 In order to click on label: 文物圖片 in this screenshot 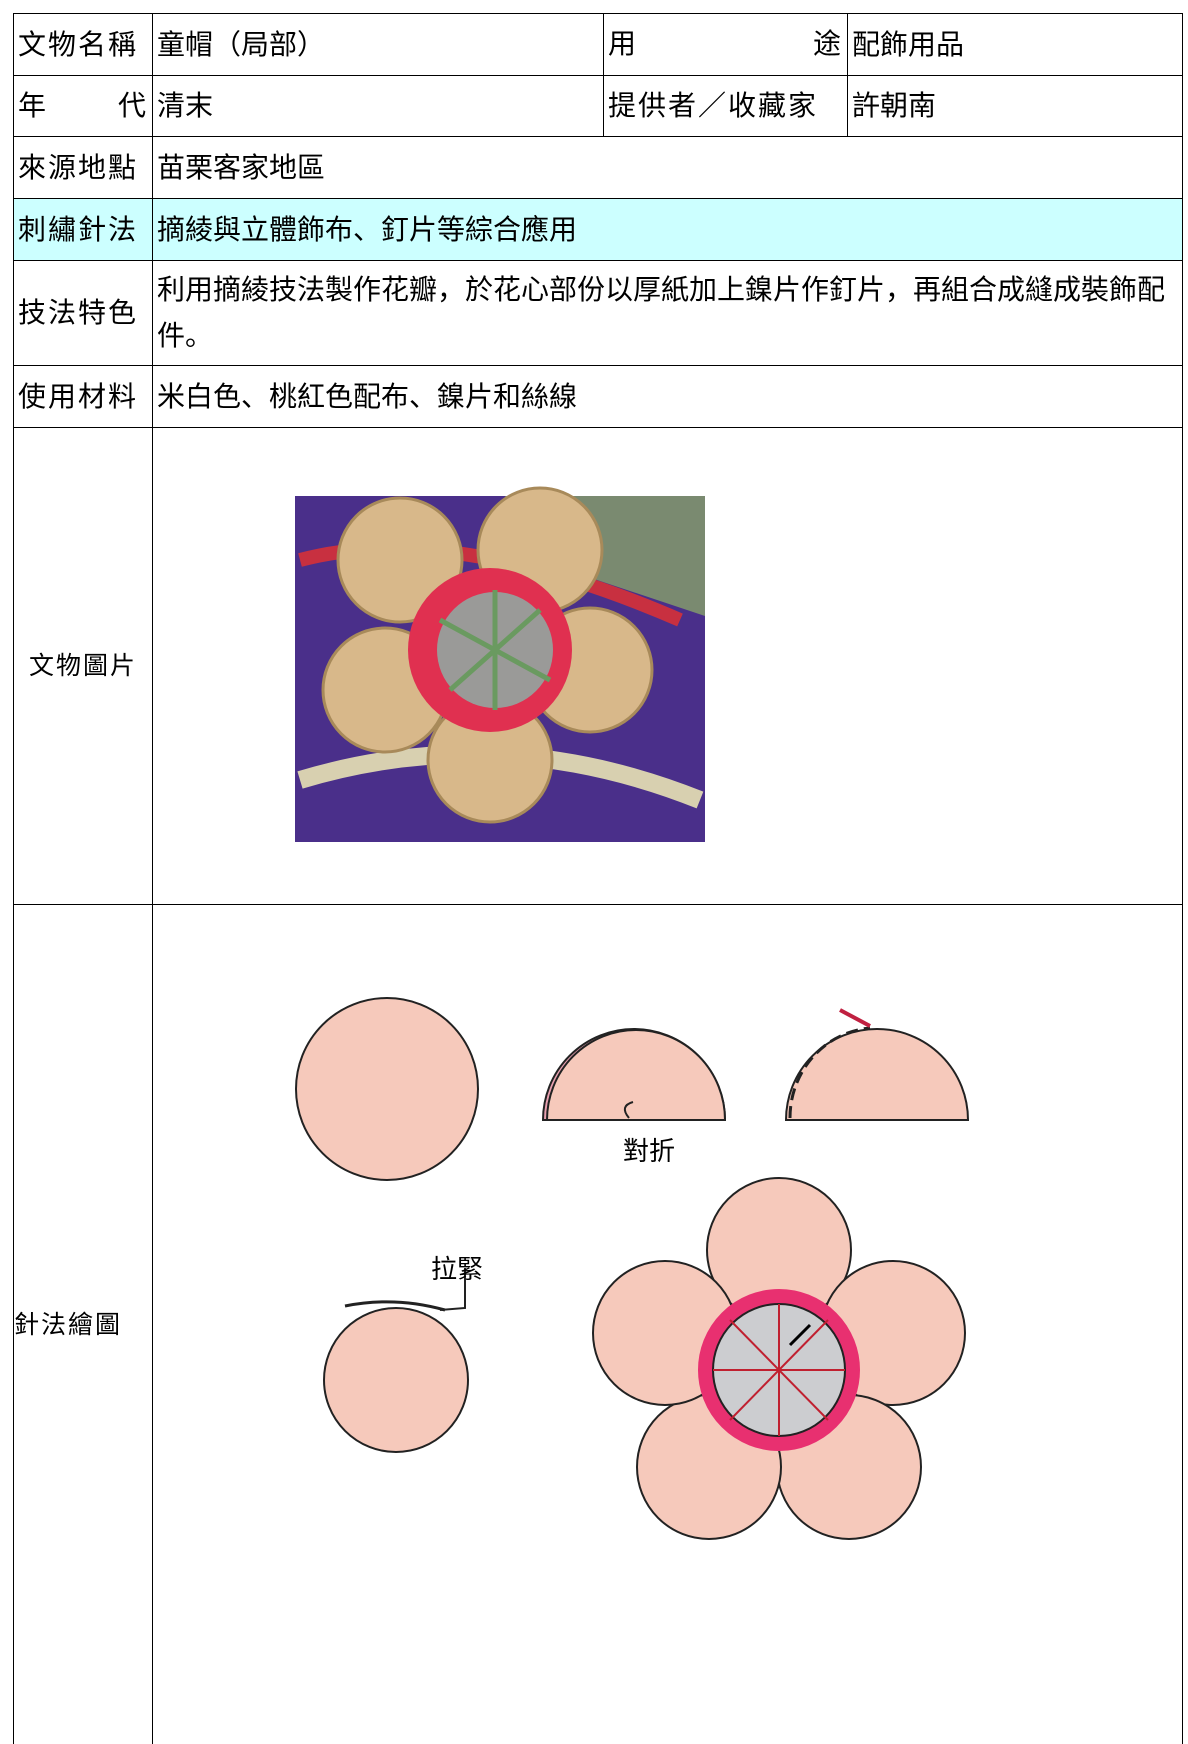, I will do `click(82, 665)`.